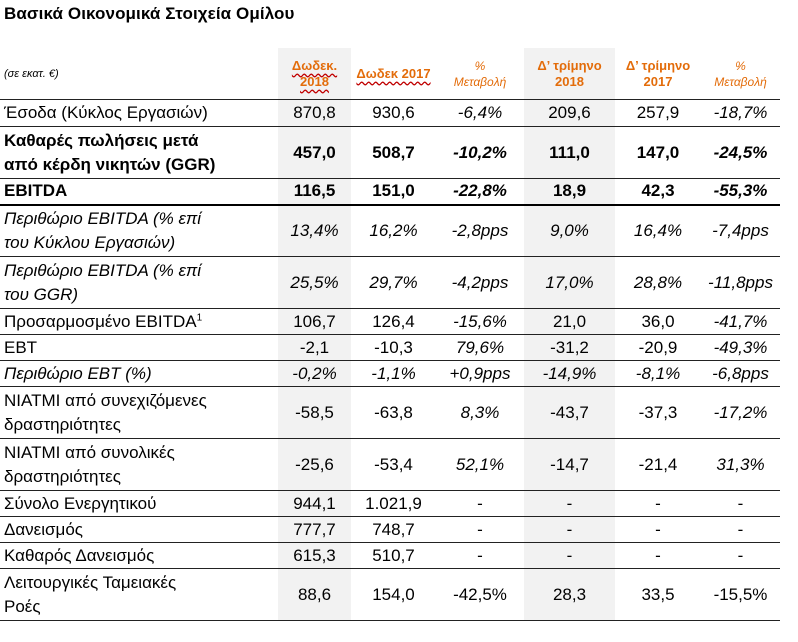  Describe the element at coordinates (393, 282) in the screenshot. I see `cell-fy2017: 29,7%` at that location.